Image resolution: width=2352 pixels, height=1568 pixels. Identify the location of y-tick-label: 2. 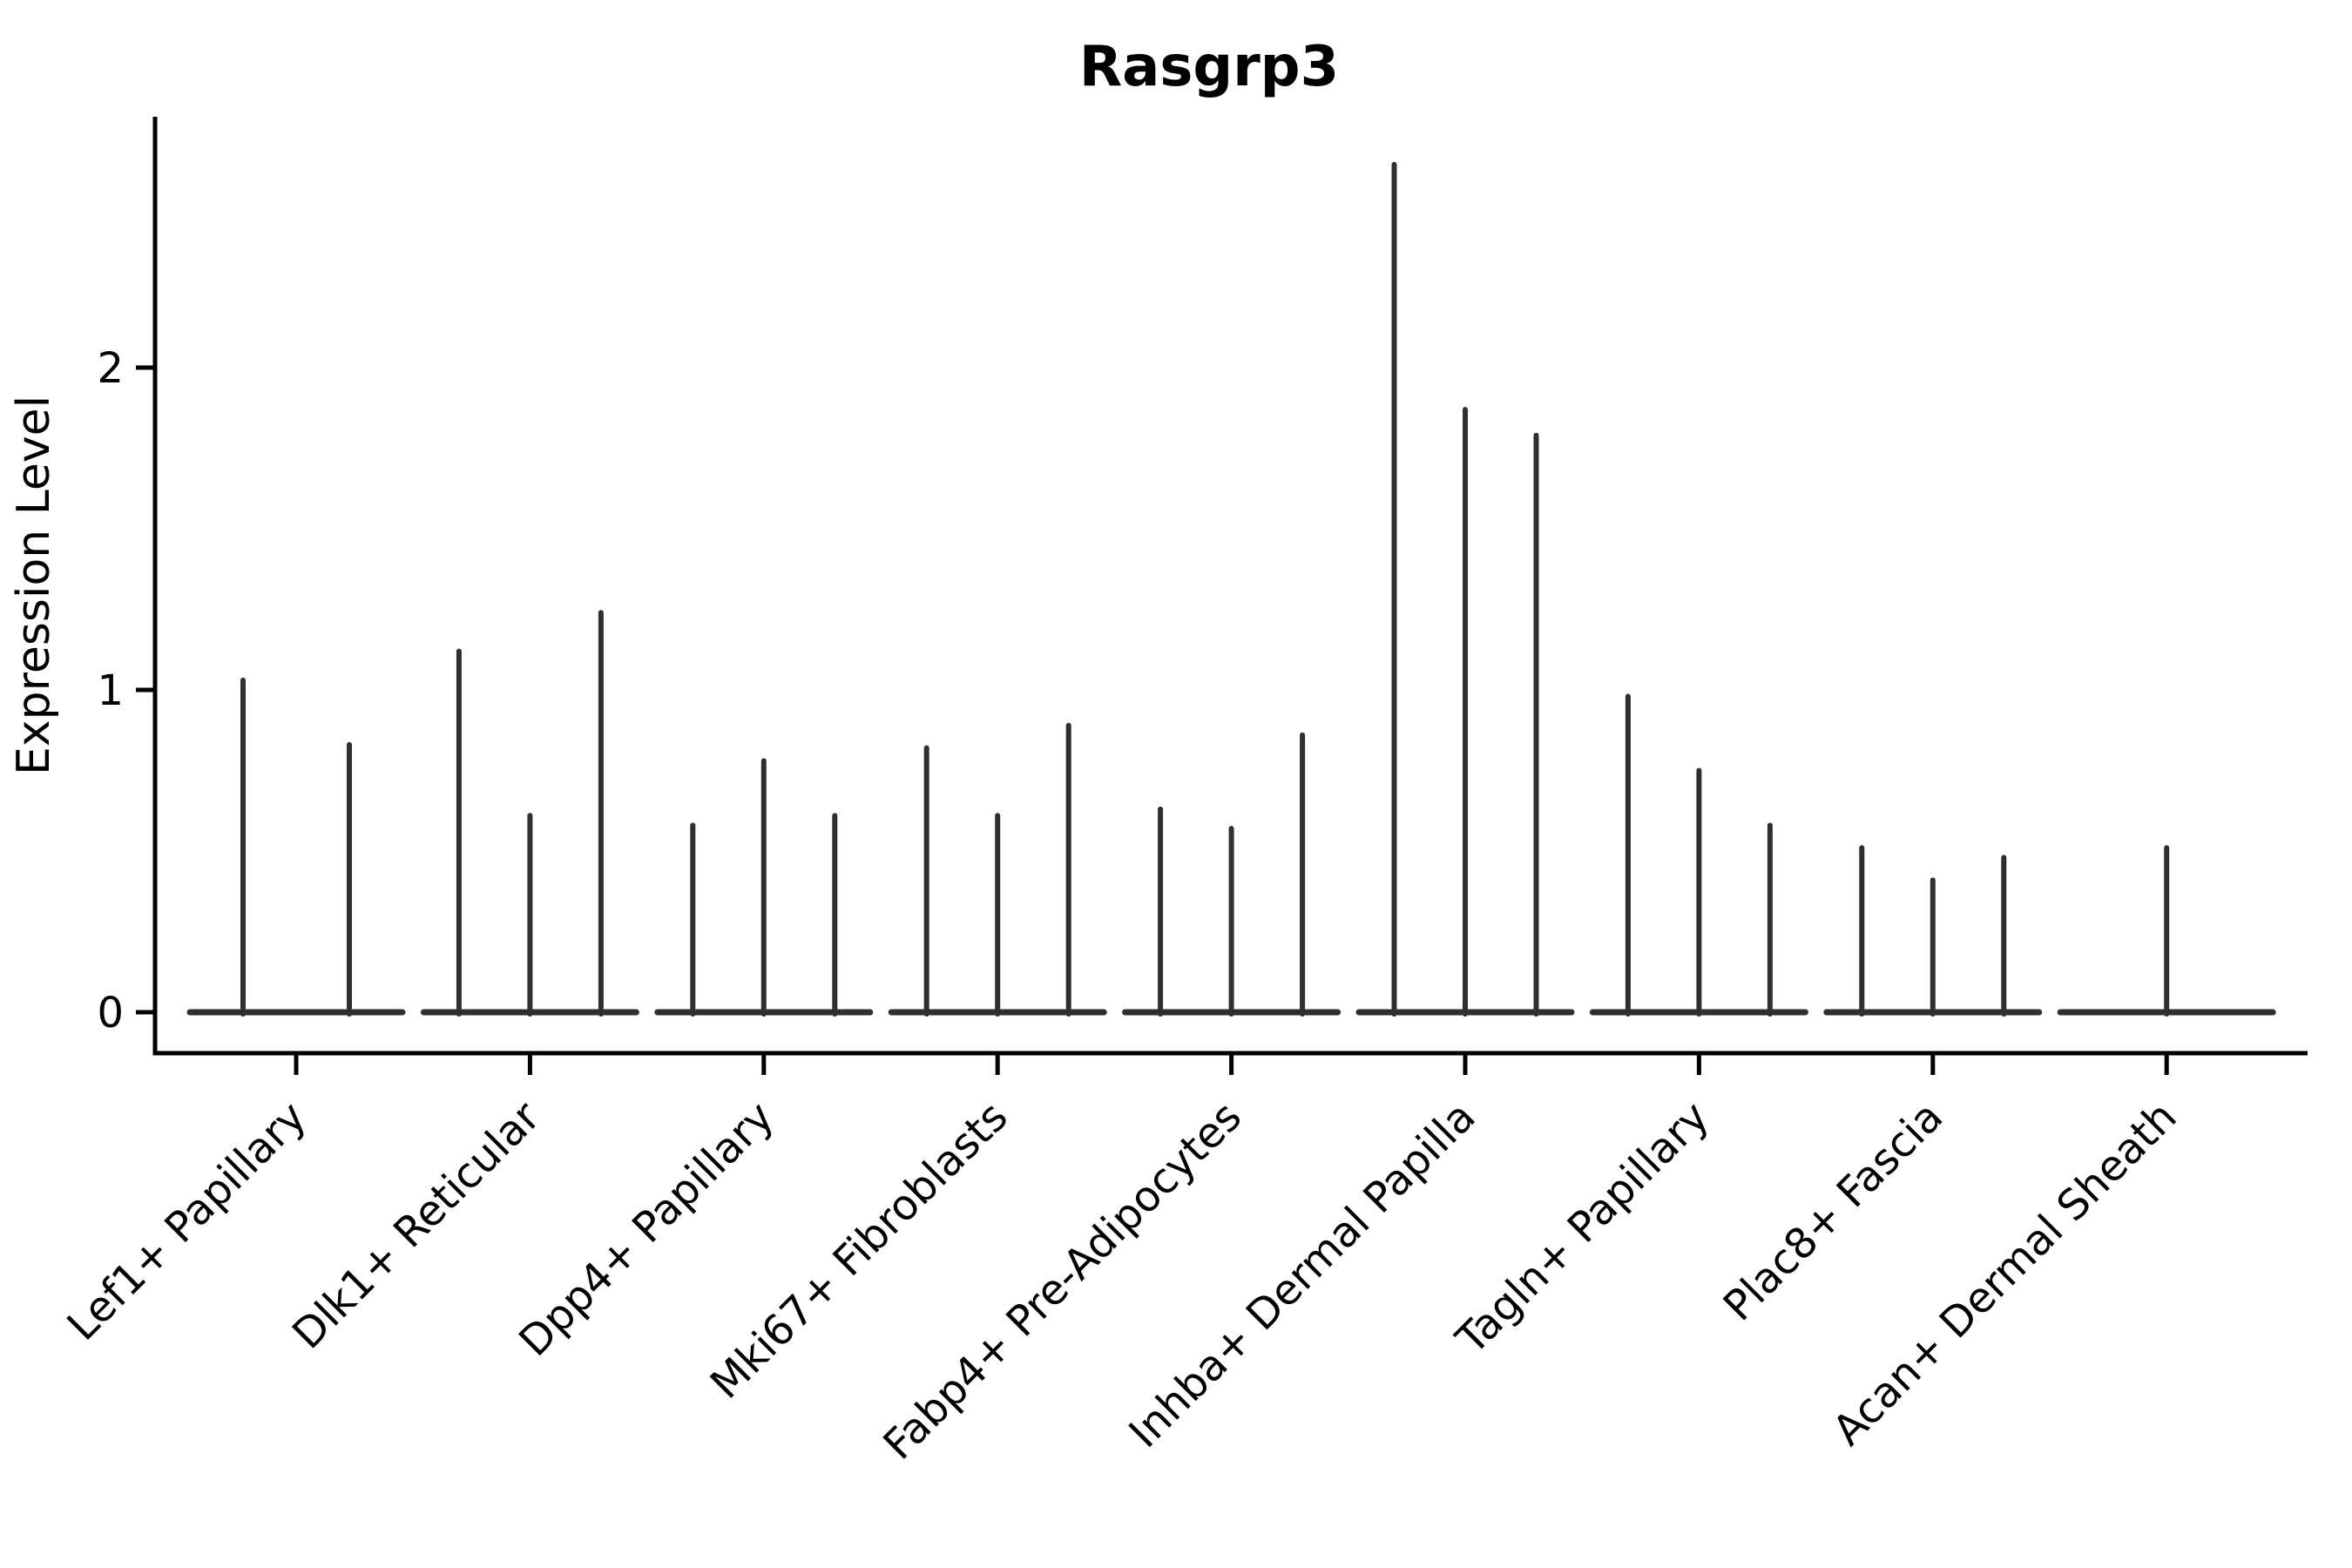
(110, 368).